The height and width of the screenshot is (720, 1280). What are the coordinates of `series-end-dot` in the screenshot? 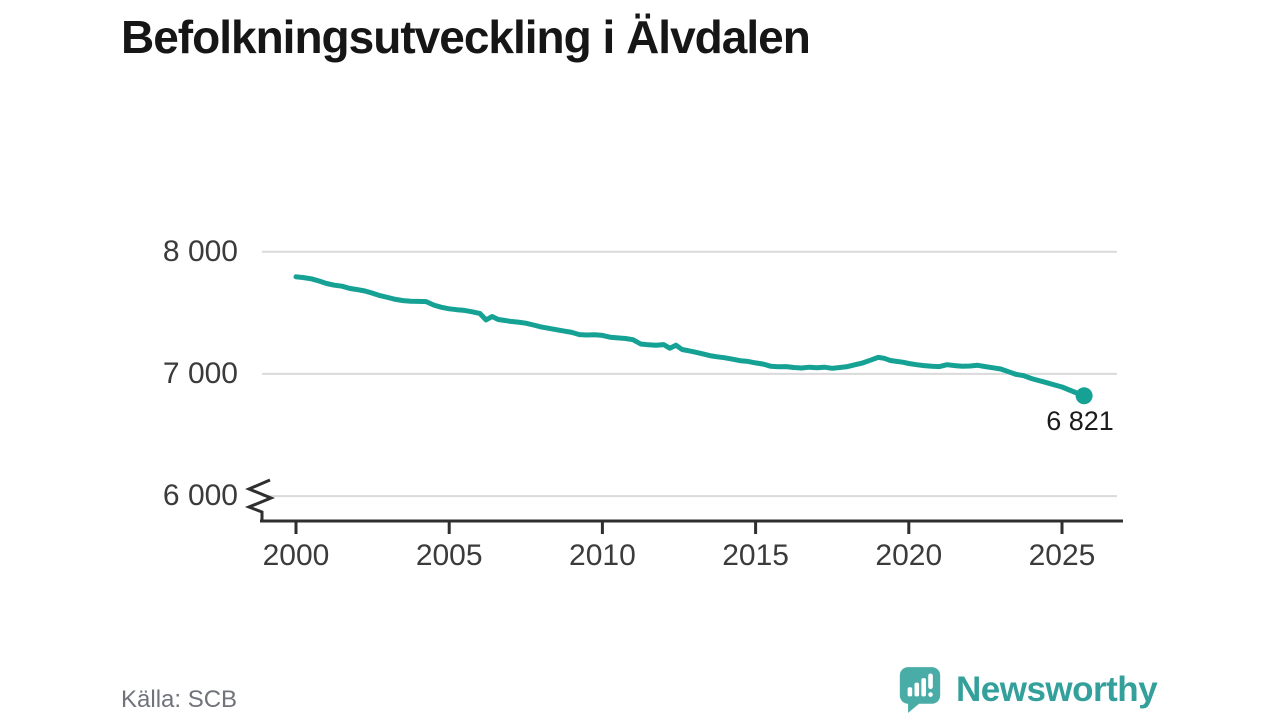 It's located at (1084, 396).